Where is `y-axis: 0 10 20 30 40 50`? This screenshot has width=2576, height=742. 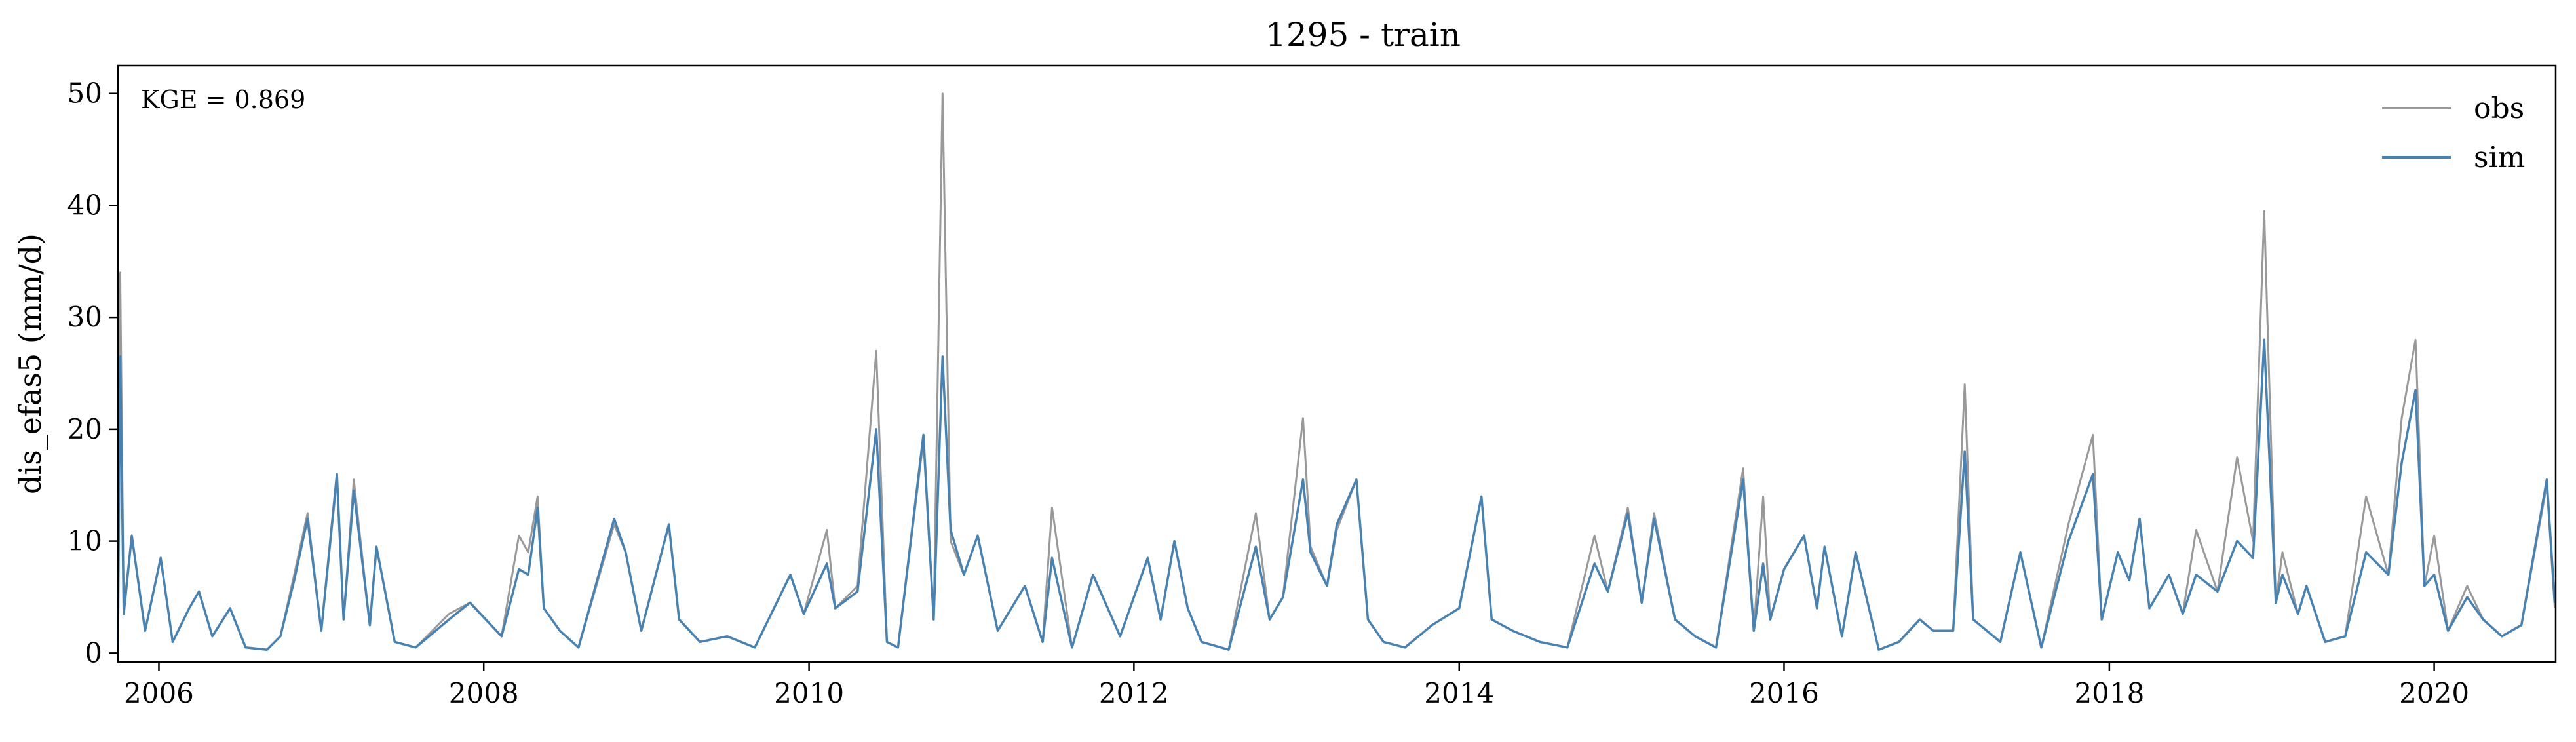 y-axis: 0 10 20 30 40 50 is located at coordinates (92, 373).